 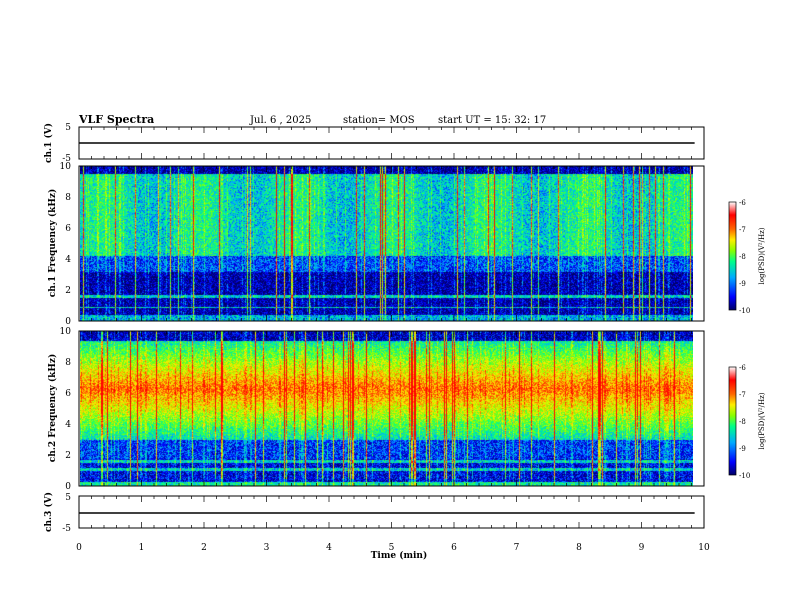 What do you see at coordinates (68, 425) in the screenshot?
I see `ch2-spec-ytick-4: 4` at bounding box center [68, 425].